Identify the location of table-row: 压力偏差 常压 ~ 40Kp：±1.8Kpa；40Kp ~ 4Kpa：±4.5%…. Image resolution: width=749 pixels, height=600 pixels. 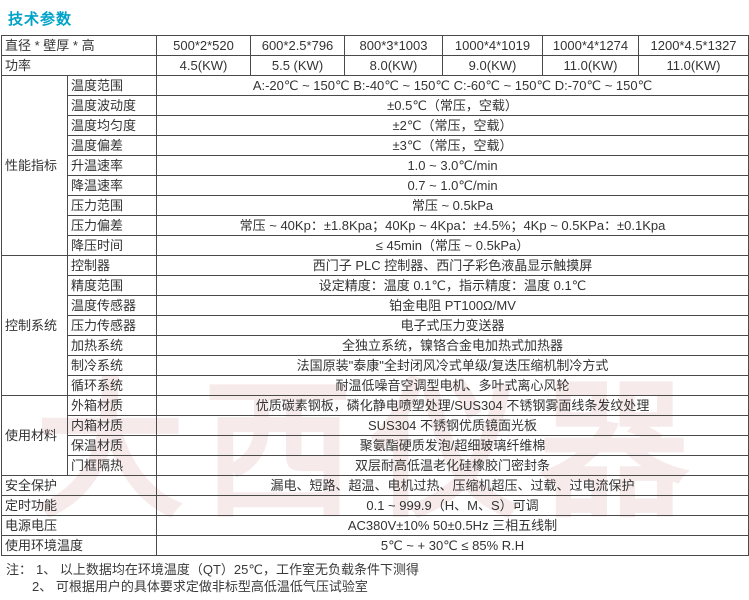
(375, 225).